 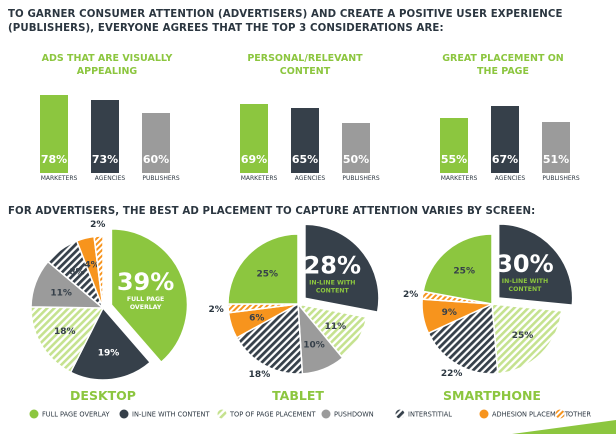 I want to click on bar-value-label: 65%, so click(x=305, y=159).